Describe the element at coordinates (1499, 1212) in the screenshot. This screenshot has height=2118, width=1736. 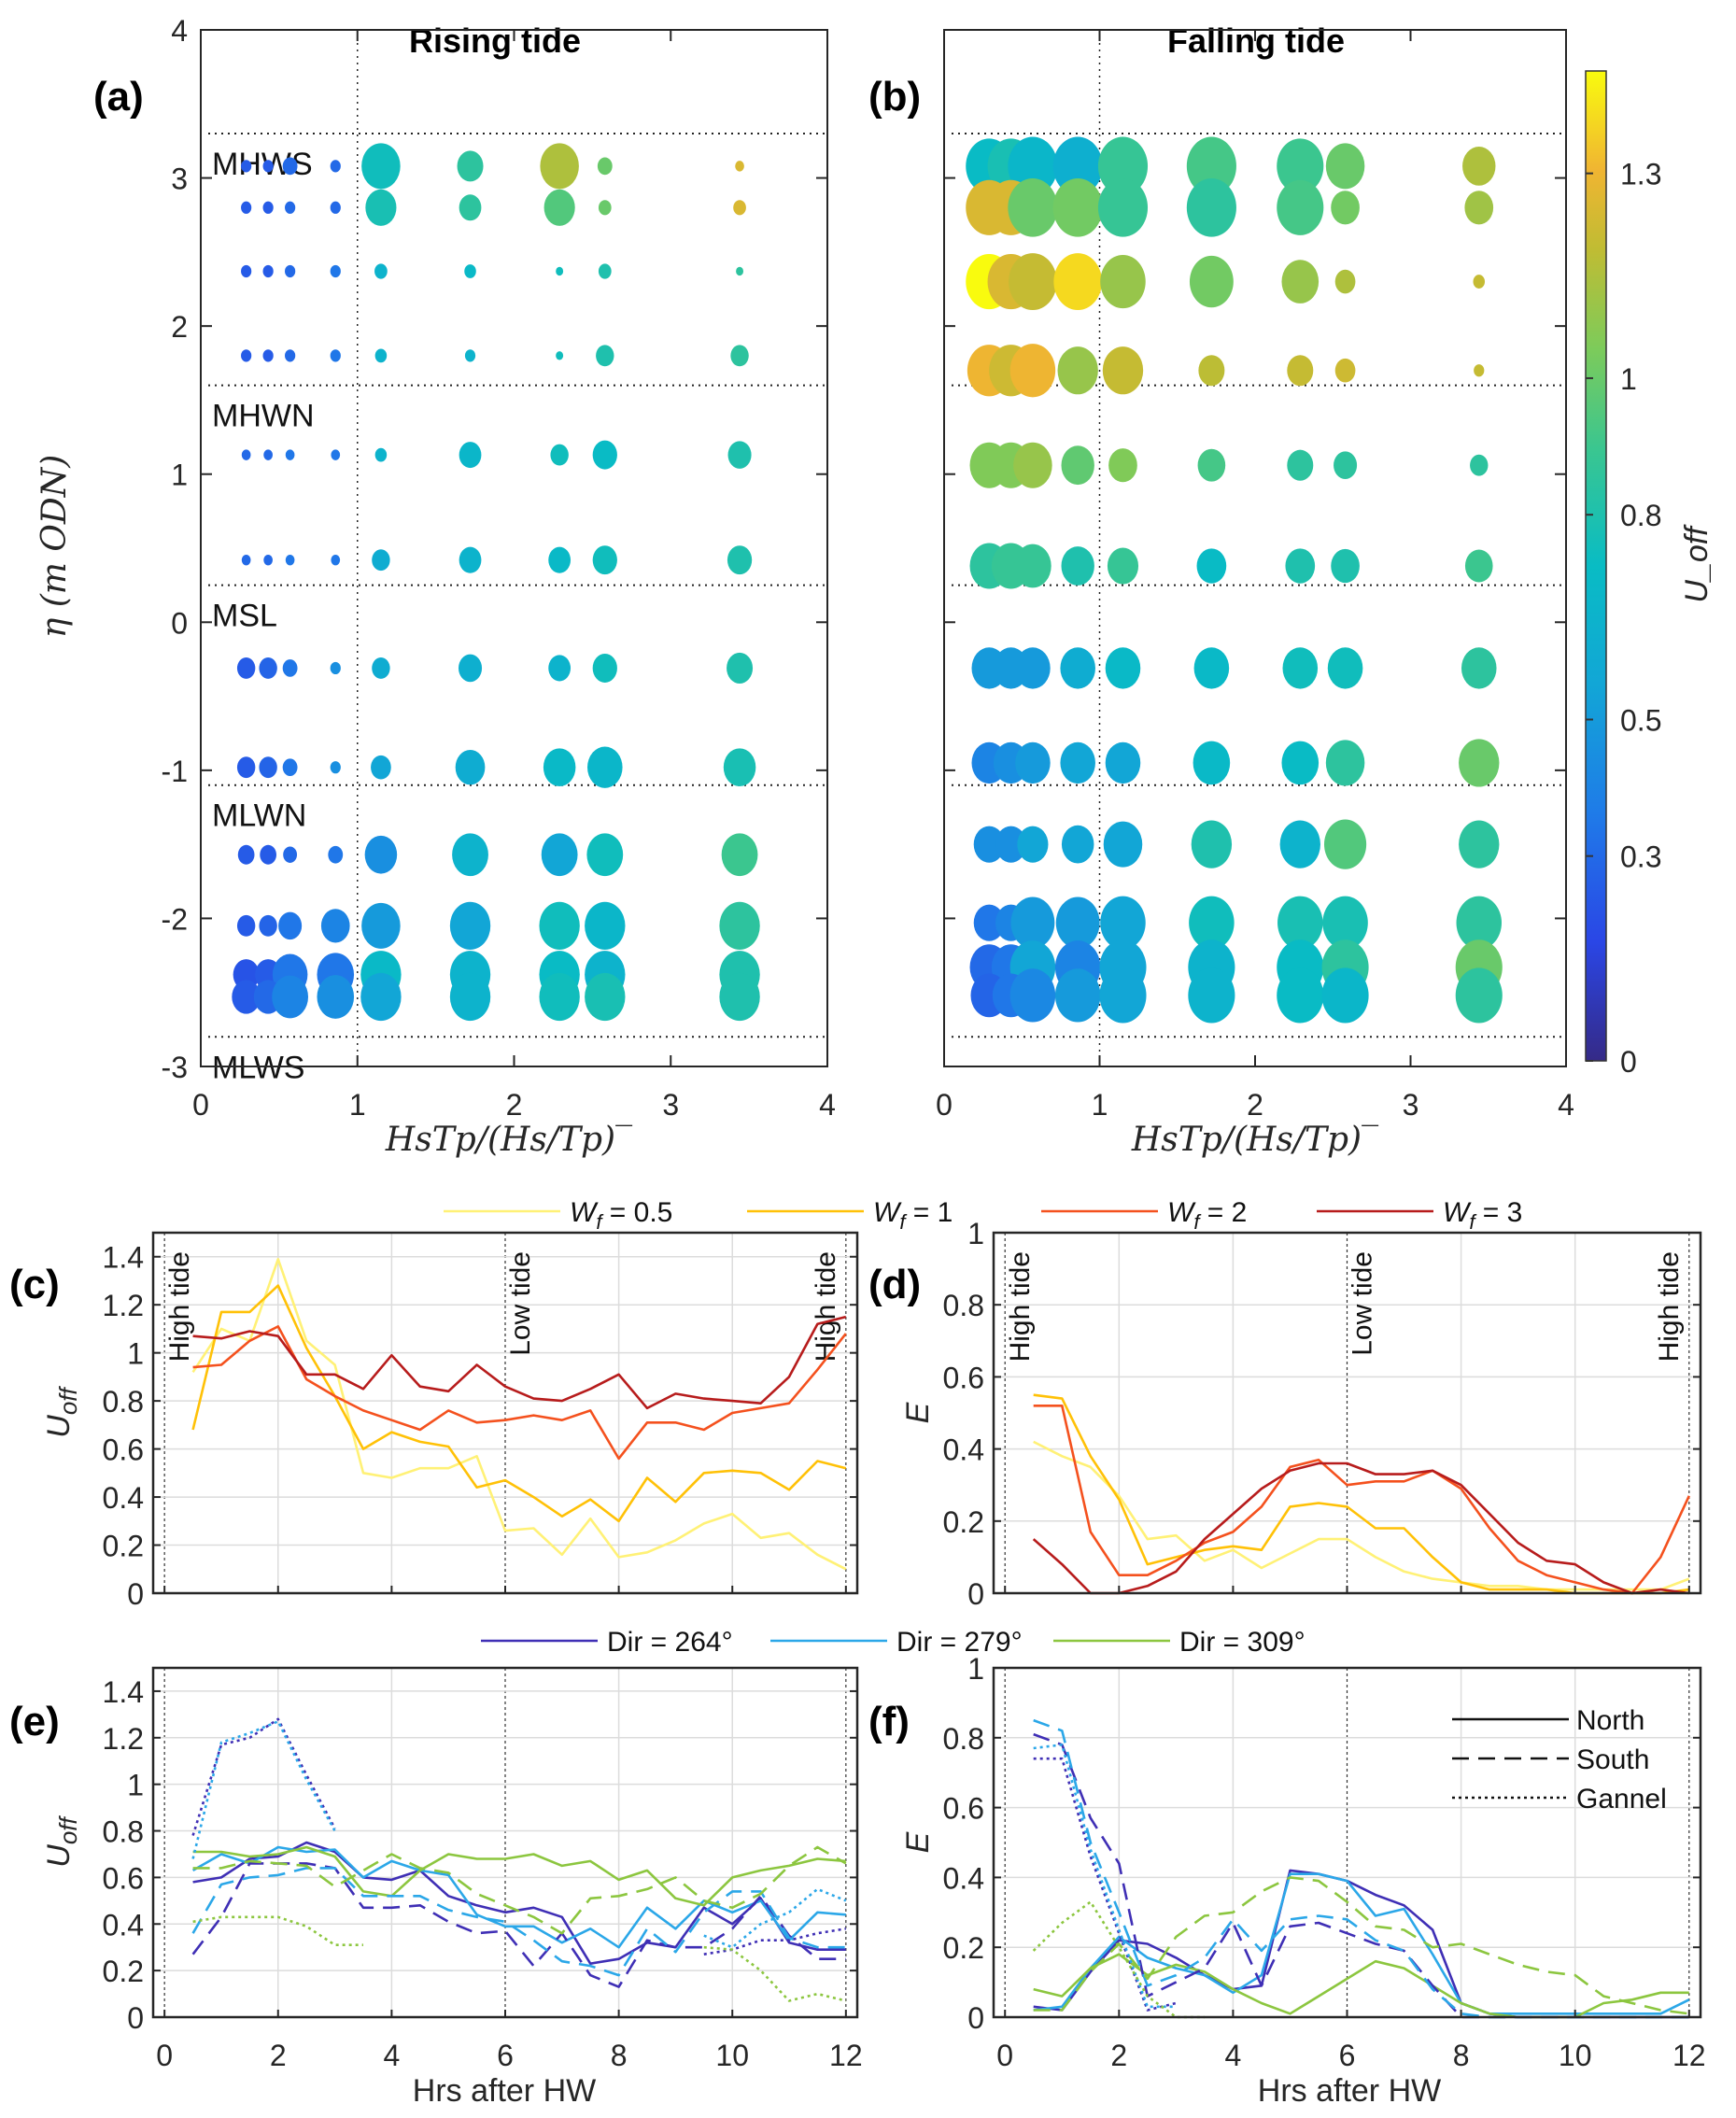
I see `legend-value: = 3` at that location.